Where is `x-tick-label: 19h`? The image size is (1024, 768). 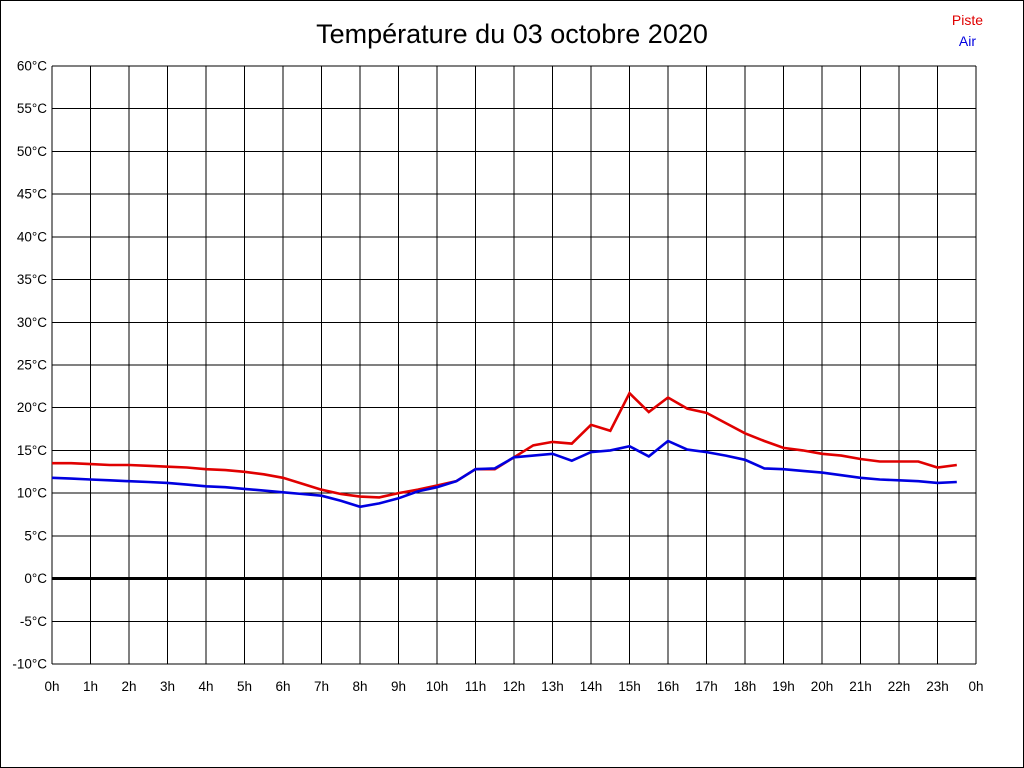 x-tick-label: 19h is located at coordinates (783, 686).